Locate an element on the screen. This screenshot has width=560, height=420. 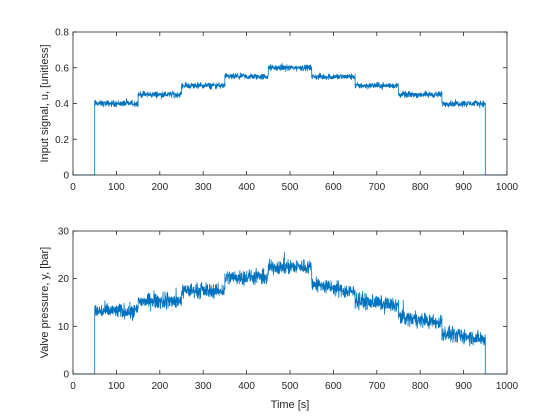
valve-pressure-x-tick-labels: 0 100 200 300 400 500 600 700 800 900 1000 is located at coordinates (294, 386).